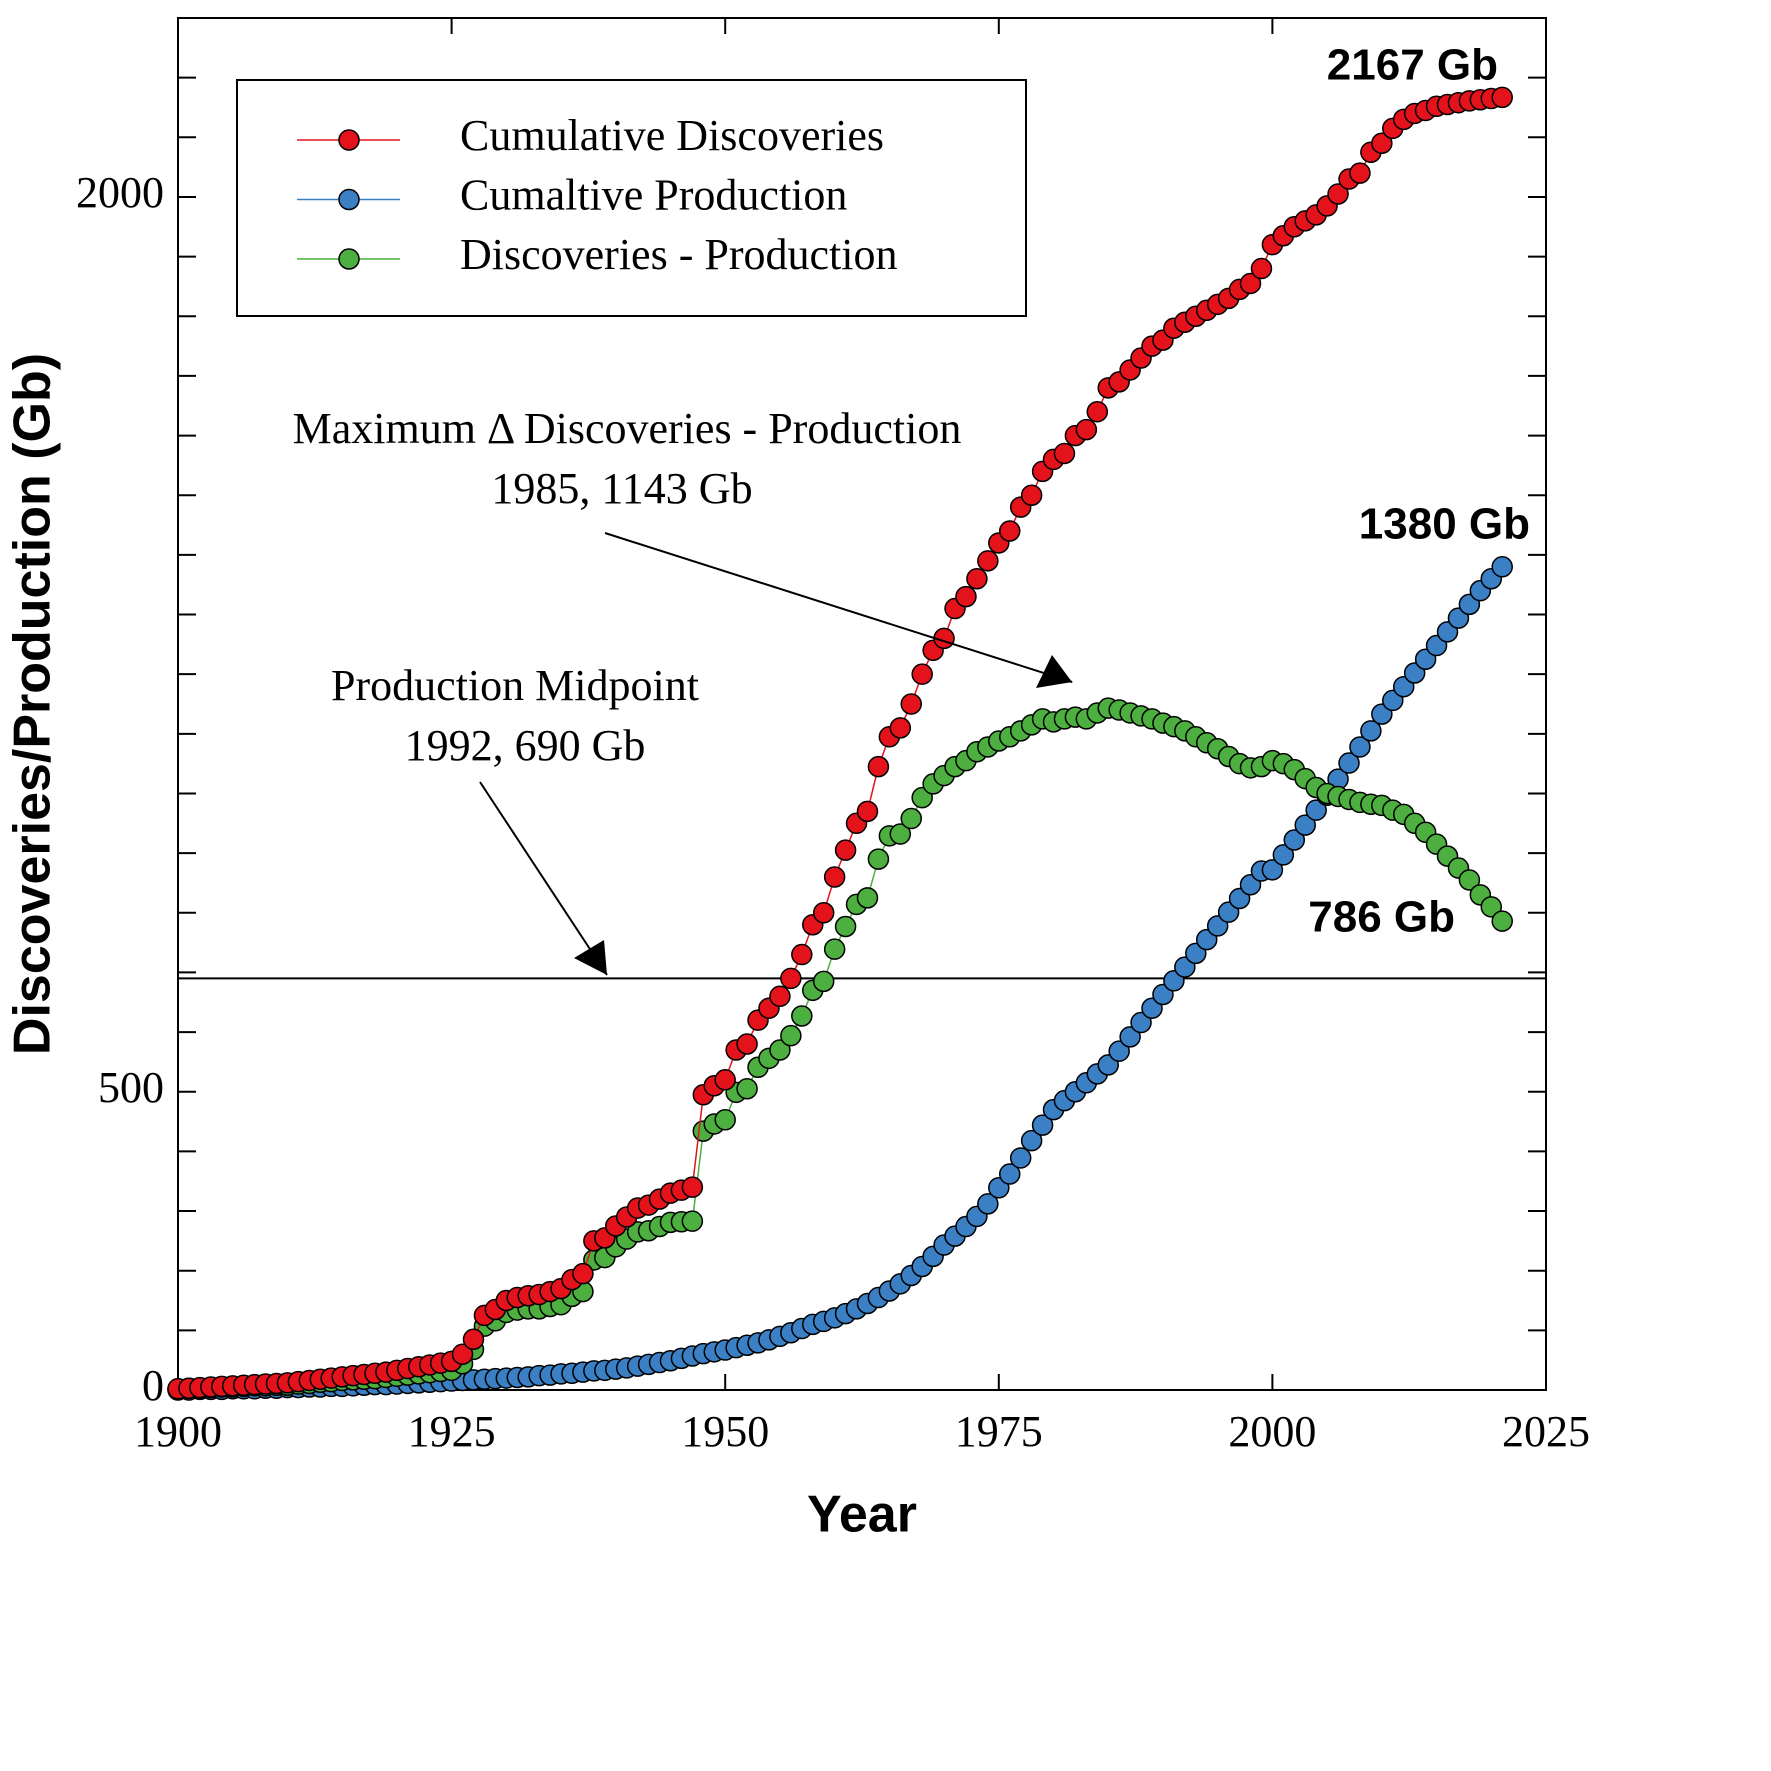 Image resolution: width=1771 pixels, height=1771 pixels. Describe the element at coordinates (862, 1515) in the screenshot. I see `x-axis-label: Year` at that location.